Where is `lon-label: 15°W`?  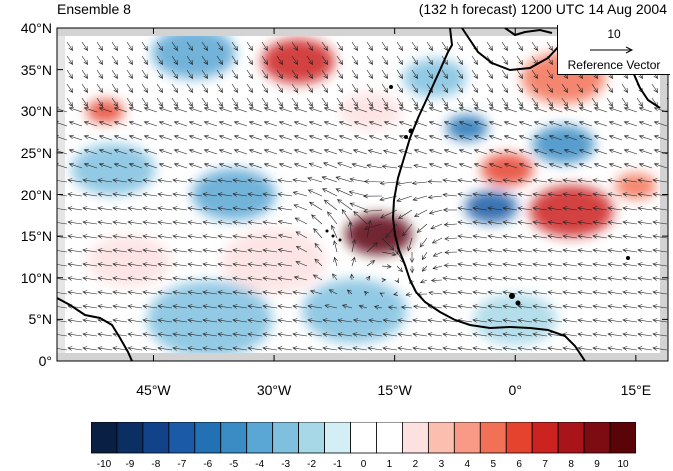
lon-label: 15°W is located at coordinates (394, 390).